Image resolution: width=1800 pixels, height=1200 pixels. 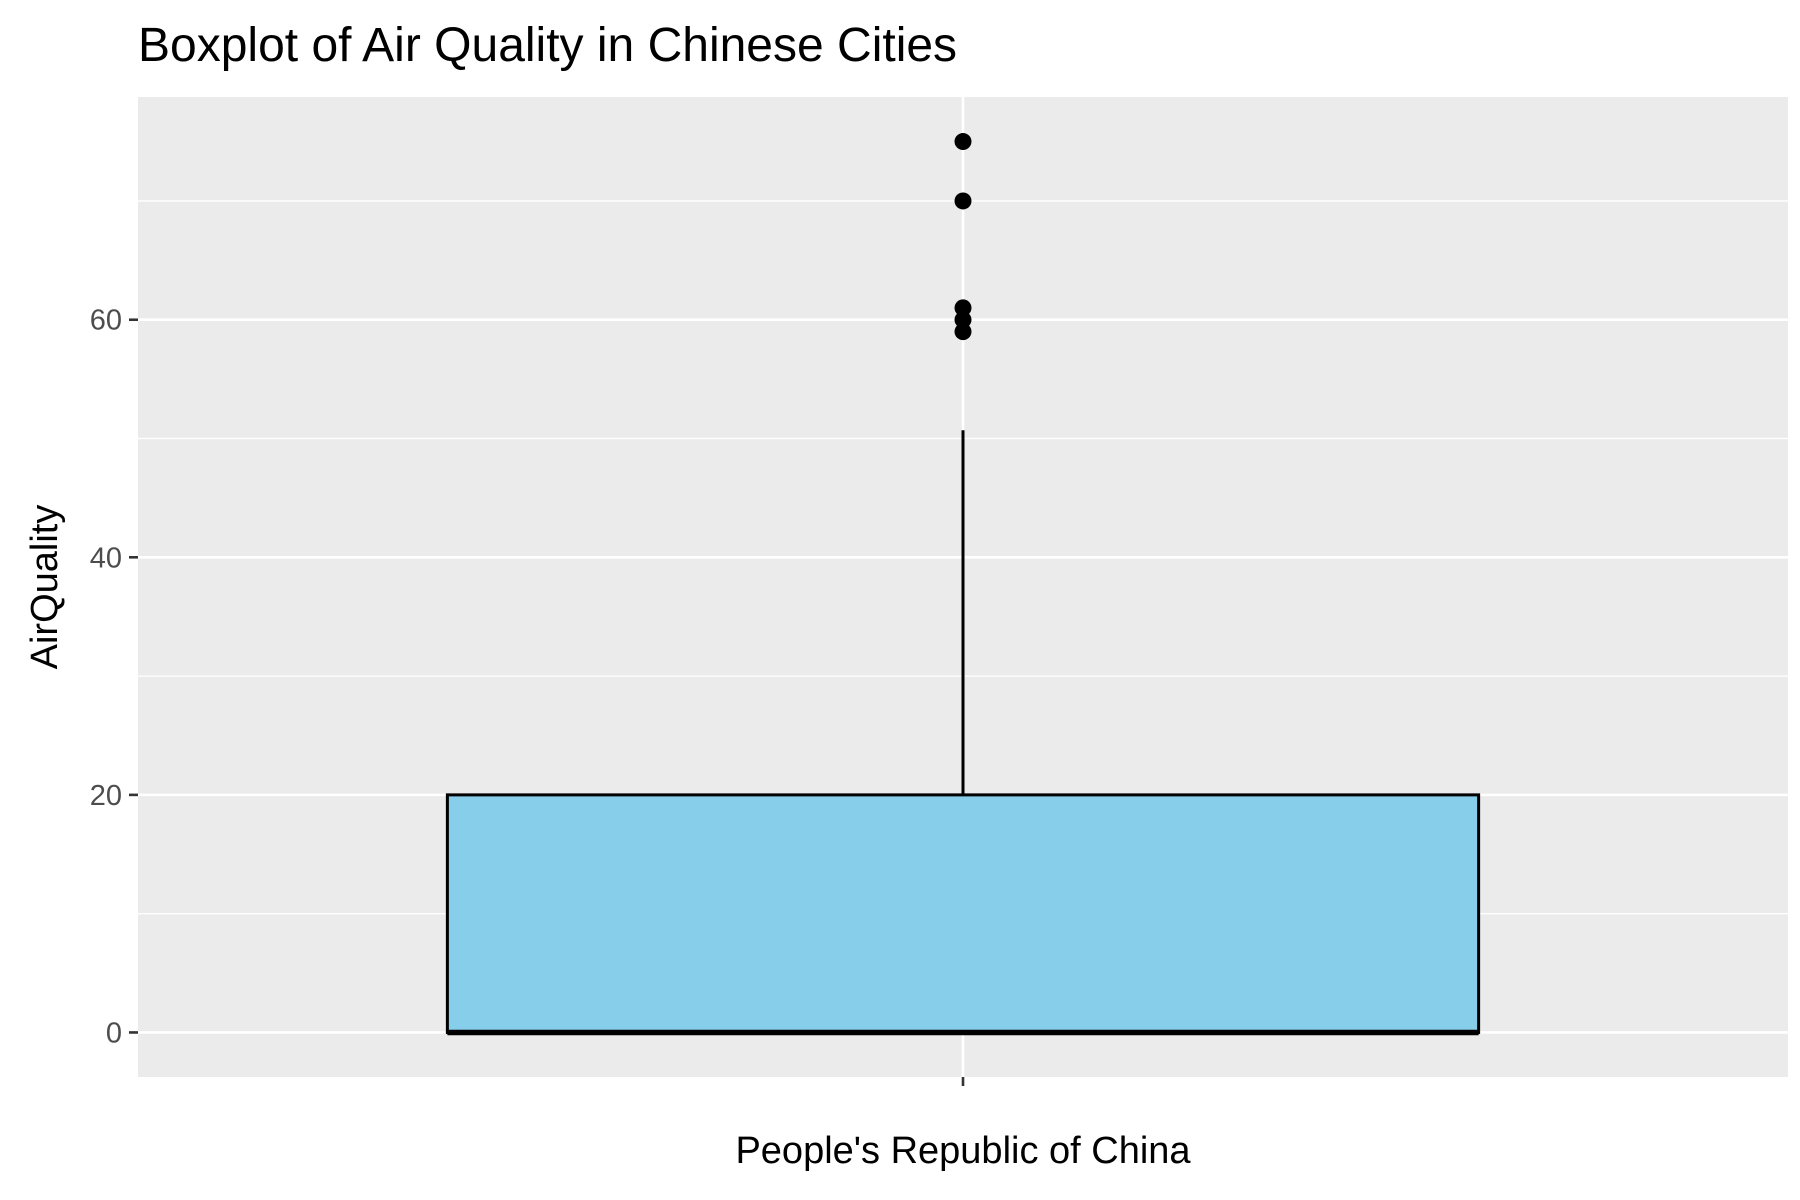 I want to click on y-tick-label: 40, so click(x=106, y=558).